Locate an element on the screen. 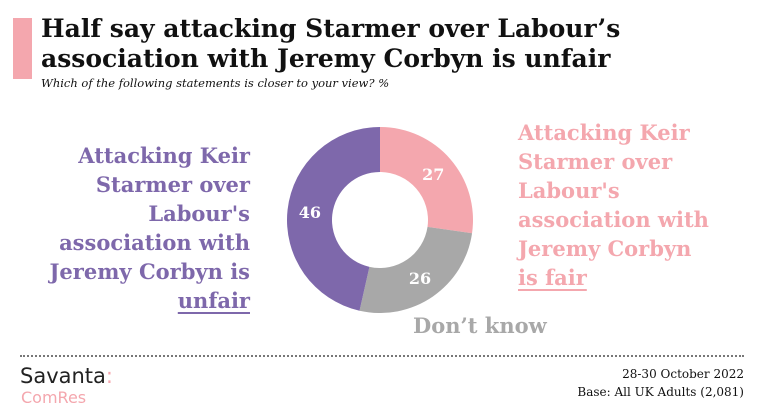 Image resolution: width=764 pixels, height=415 pixels. logo-brand-sub: ComRes is located at coordinates (54, 397).